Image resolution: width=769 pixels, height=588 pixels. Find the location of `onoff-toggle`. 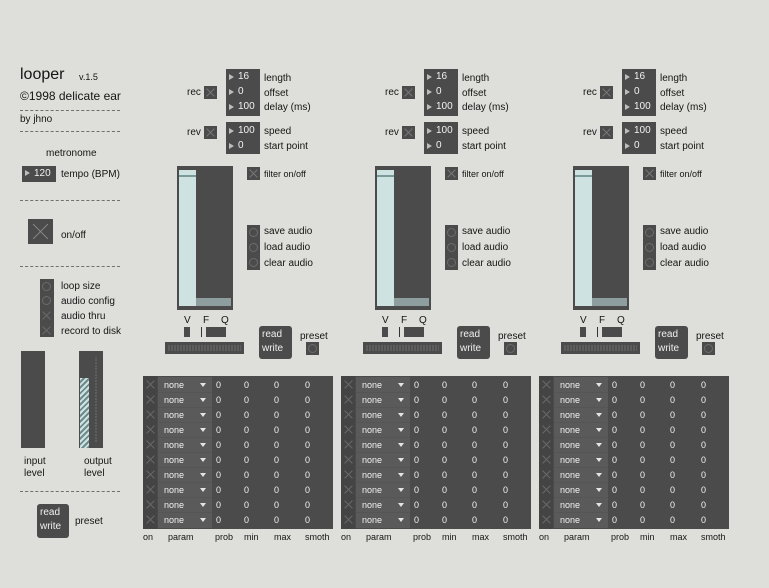

onoff-toggle is located at coordinates (40, 231).